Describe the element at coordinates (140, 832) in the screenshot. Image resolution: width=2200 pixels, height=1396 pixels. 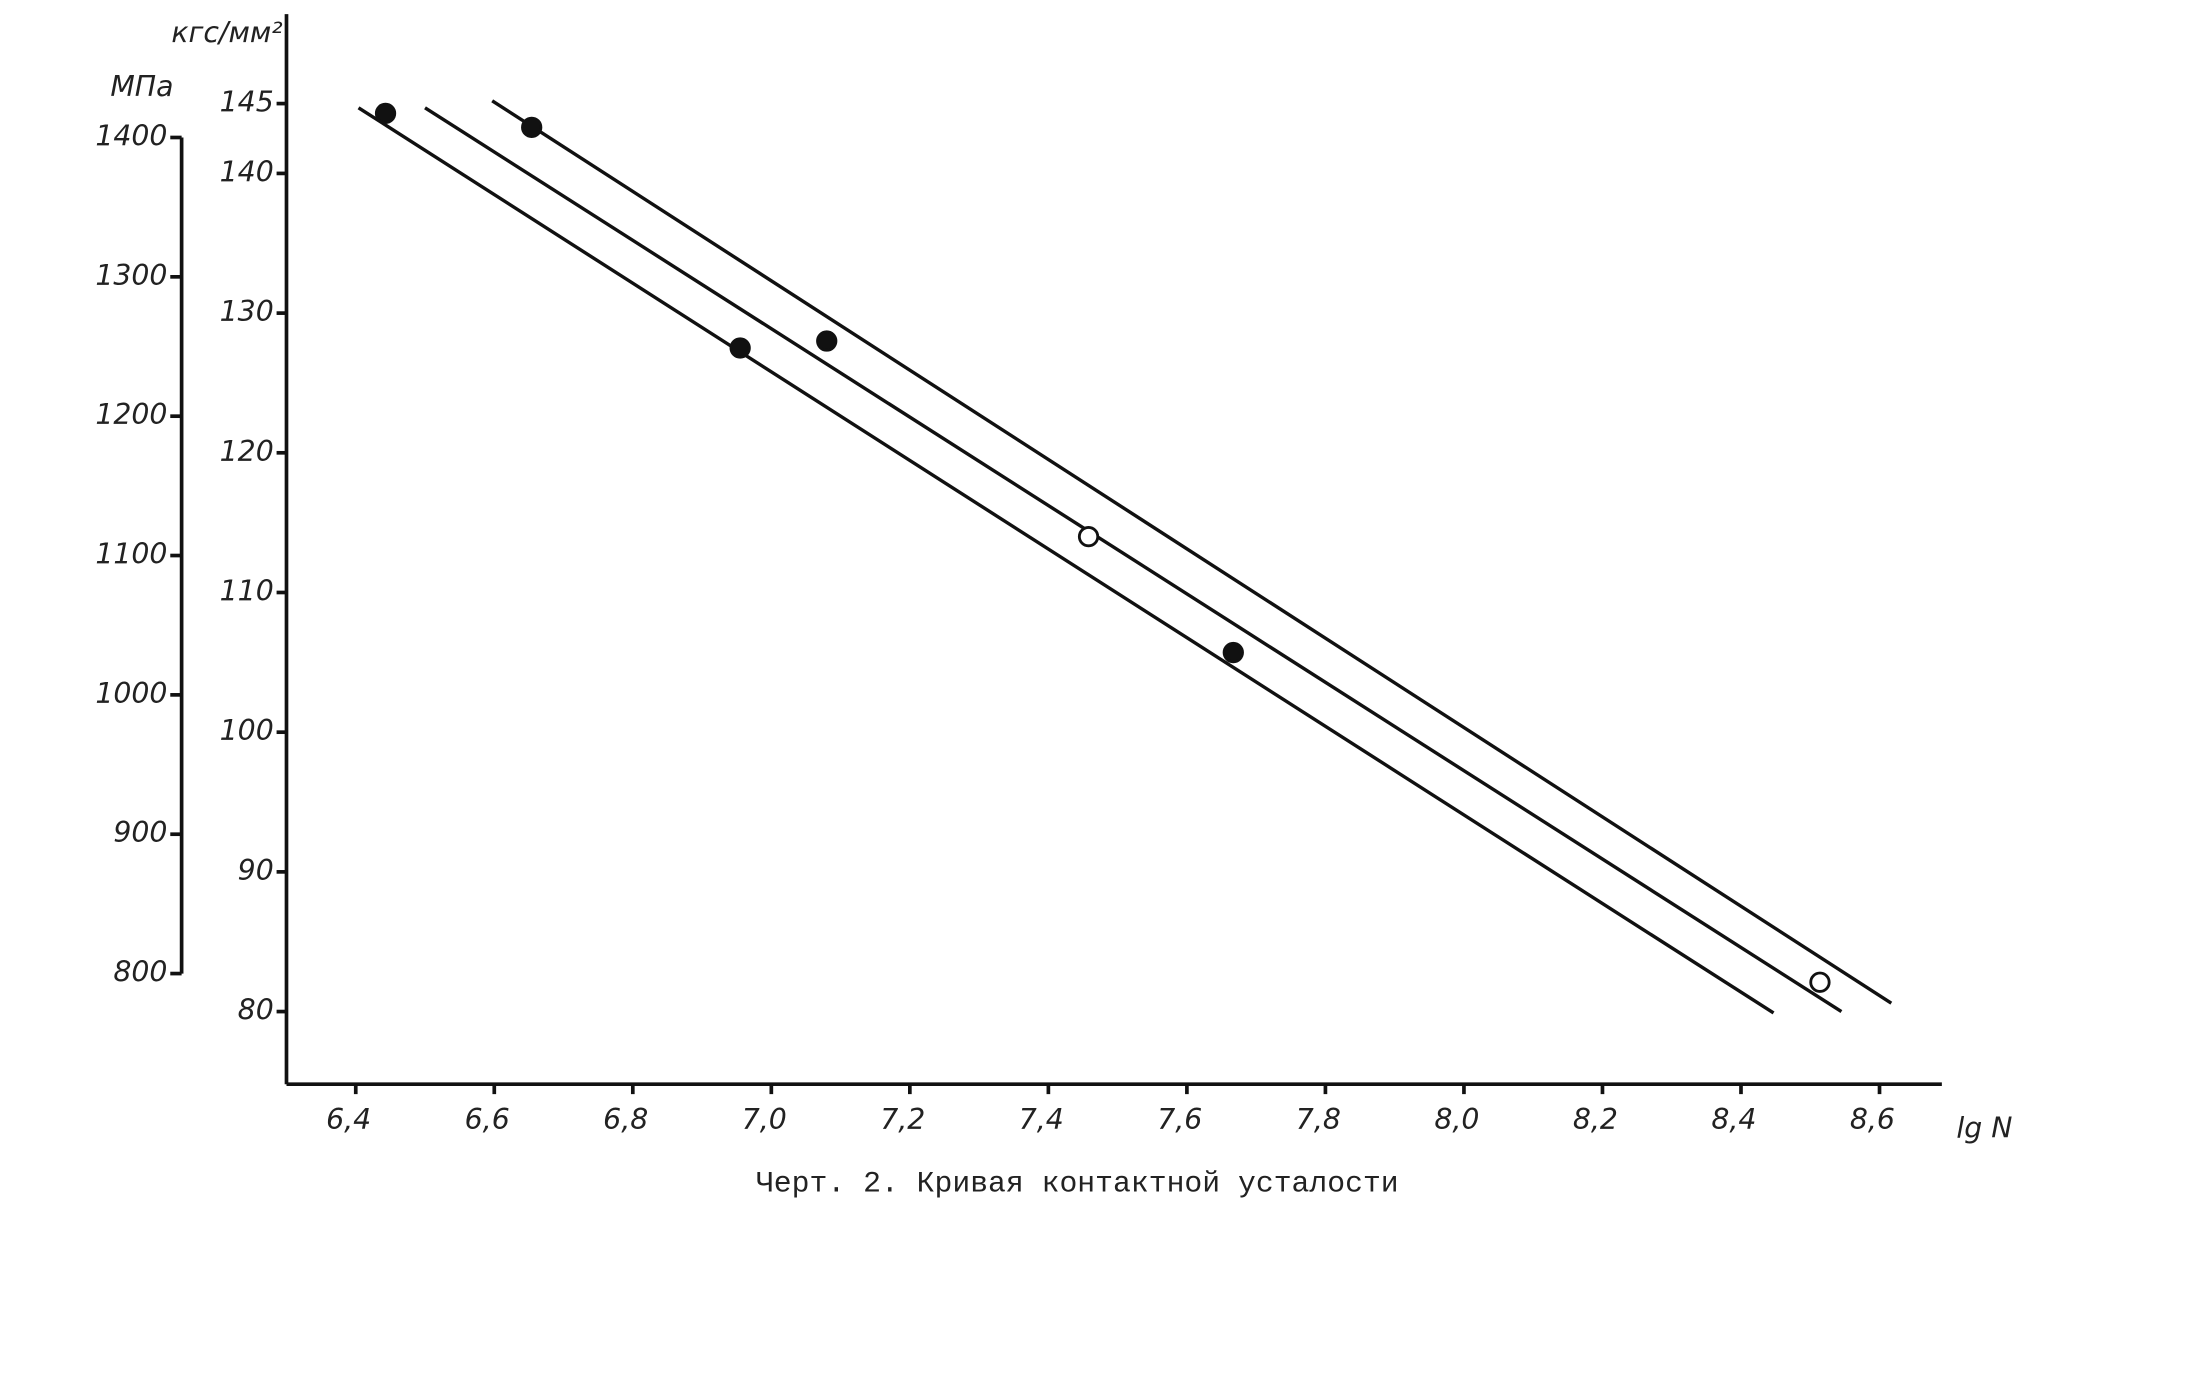
I see `y2-tick-label: 900` at that location.